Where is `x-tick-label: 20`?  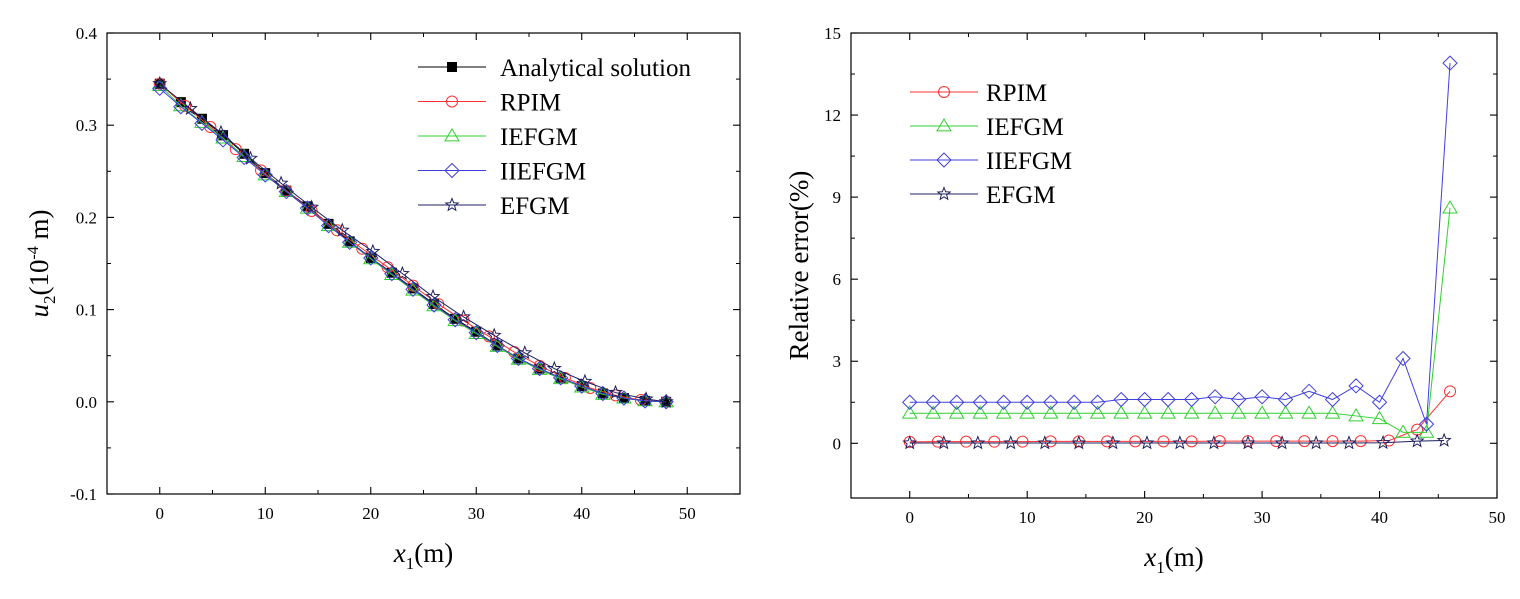 x-tick-label: 20 is located at coordinates (370, 513).